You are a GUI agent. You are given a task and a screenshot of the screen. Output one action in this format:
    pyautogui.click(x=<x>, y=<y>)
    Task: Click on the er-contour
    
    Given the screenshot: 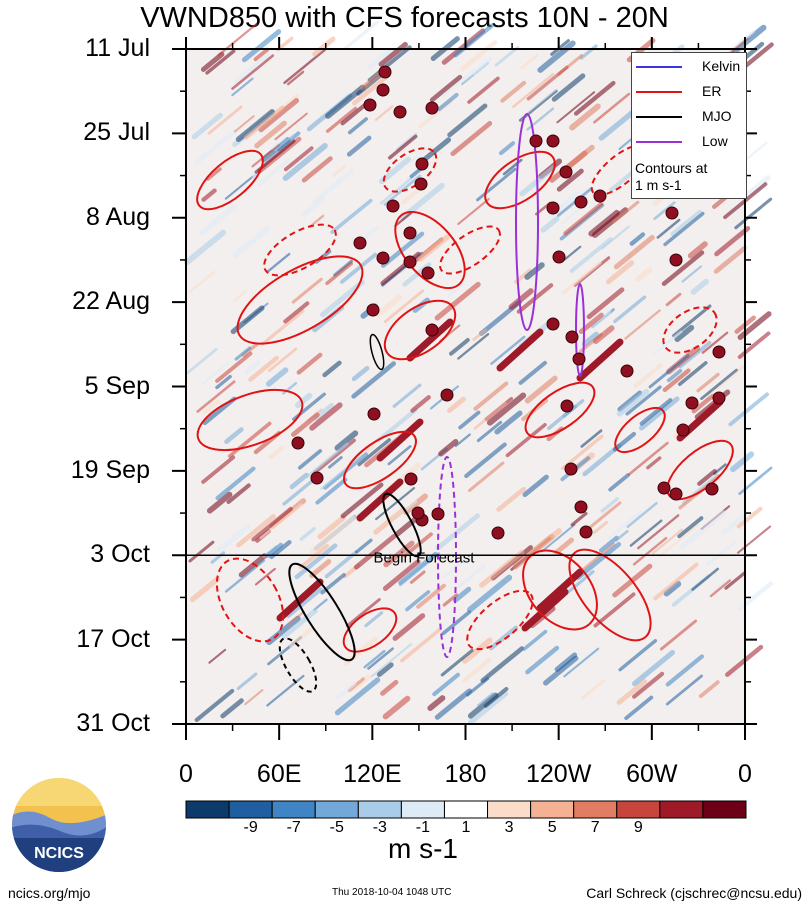 What is the action you would take?
    pyautogui.click(x=500, y=620)
    